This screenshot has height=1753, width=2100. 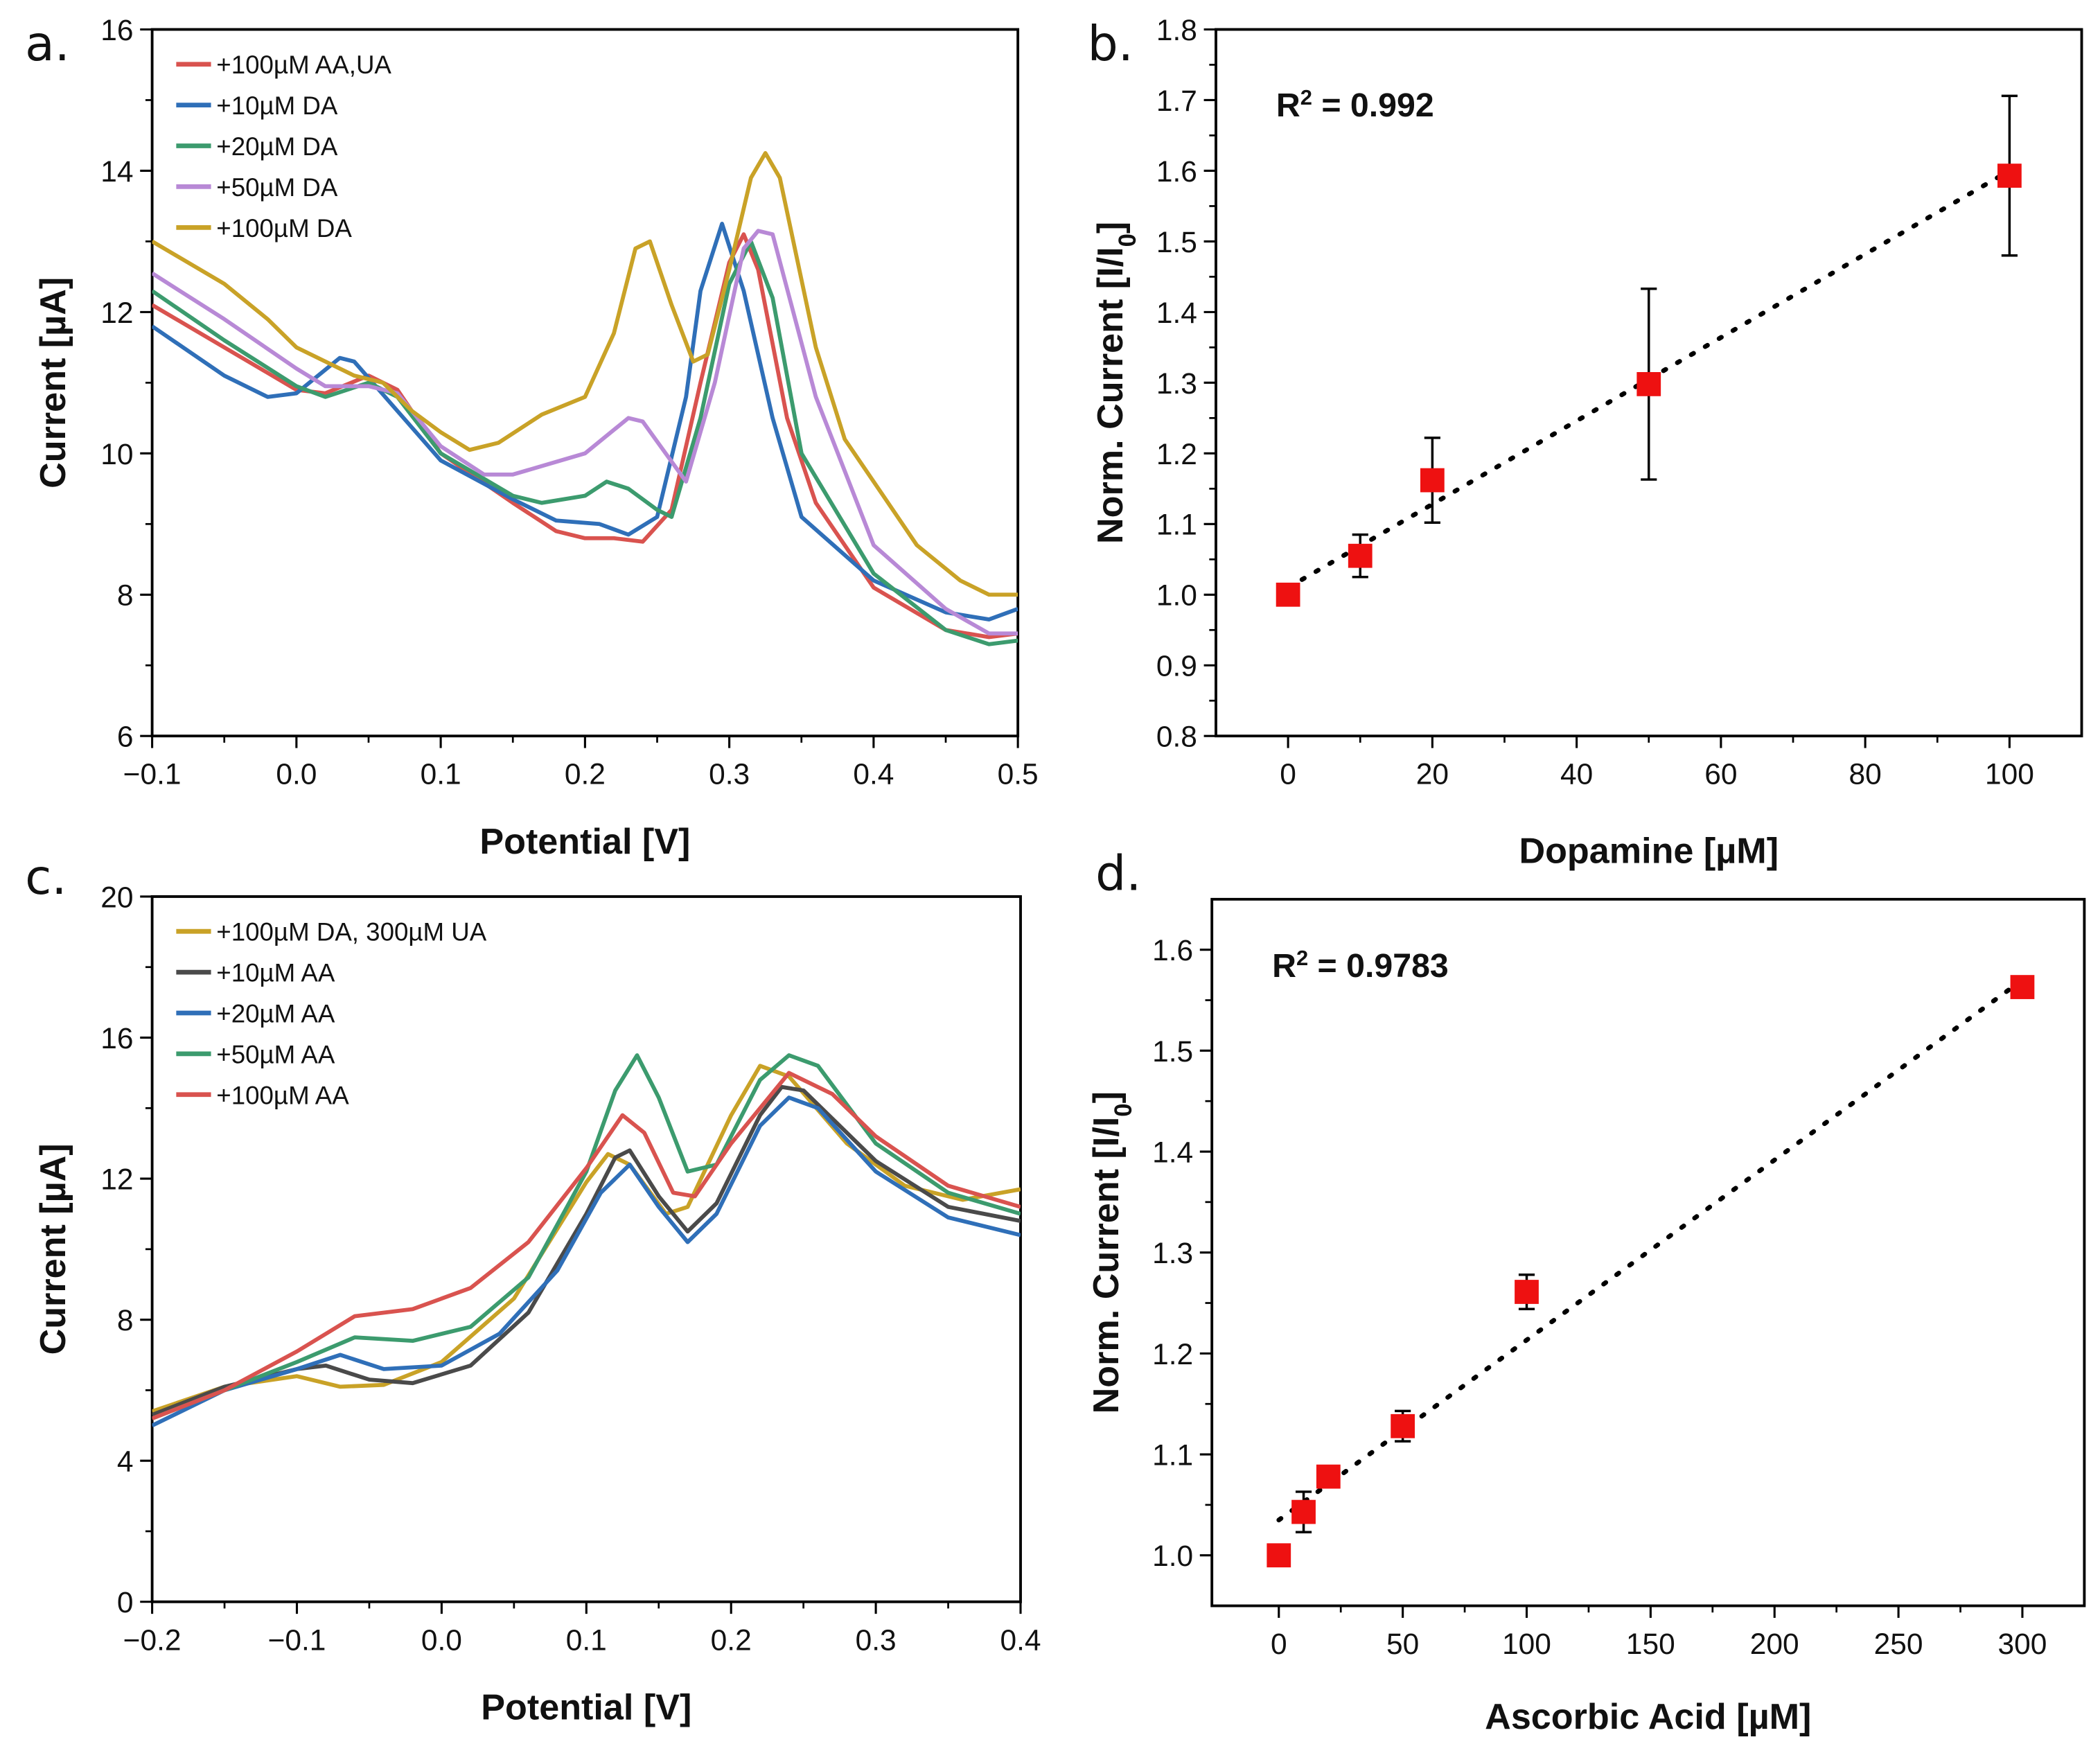 I want to click on r-squared-annotation: R2 = 0.9783, so click(x=1360, y=965).